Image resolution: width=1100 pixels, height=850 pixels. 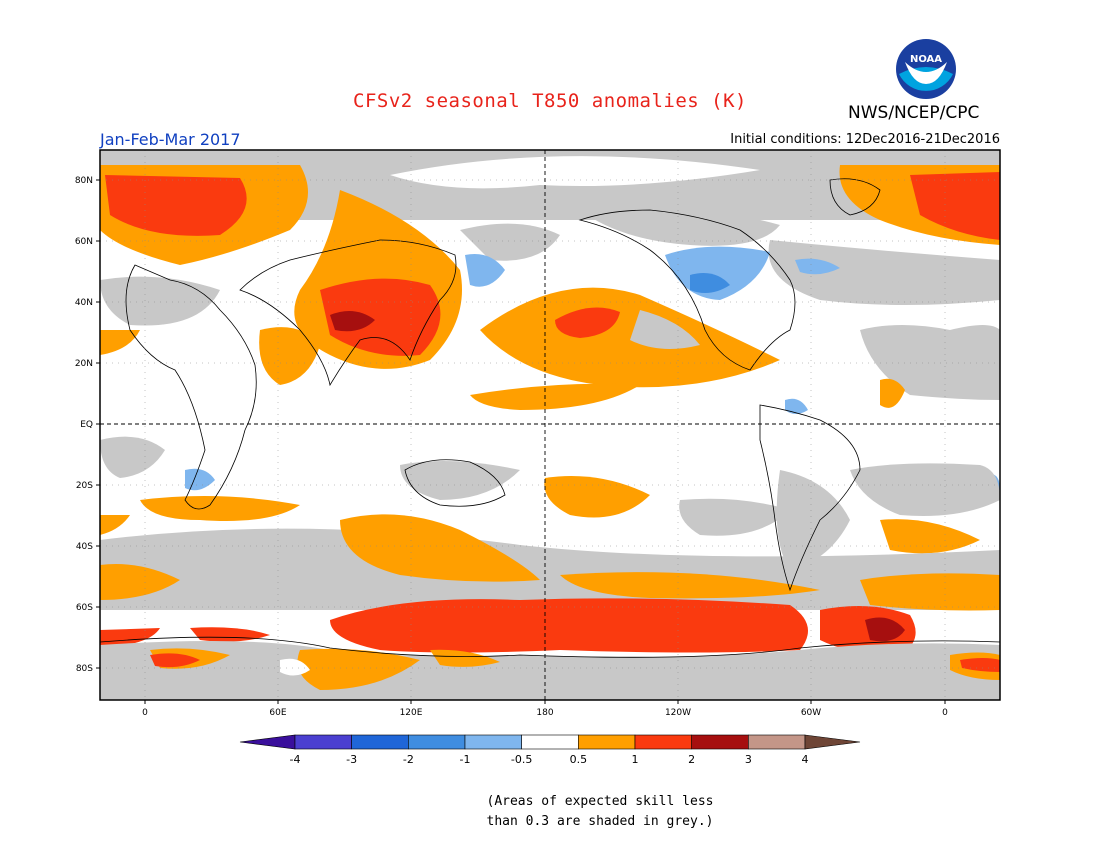 I want to click on lat-label: 40S, so click(x=84, y=547).